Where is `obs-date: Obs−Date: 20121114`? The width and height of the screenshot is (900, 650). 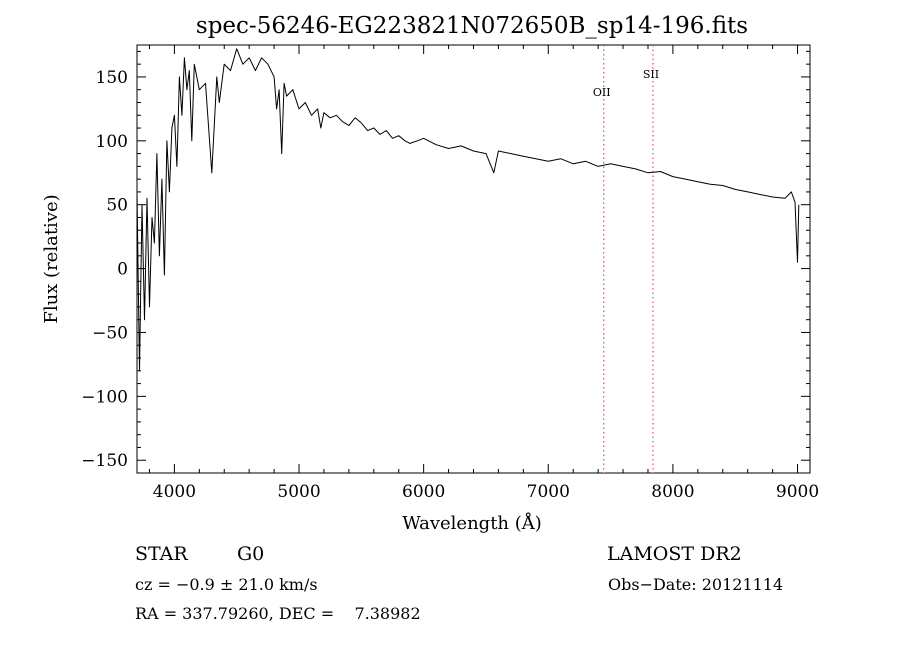 obs-date: Obs−Date: 20121114 is located at coordinates (695, 584).